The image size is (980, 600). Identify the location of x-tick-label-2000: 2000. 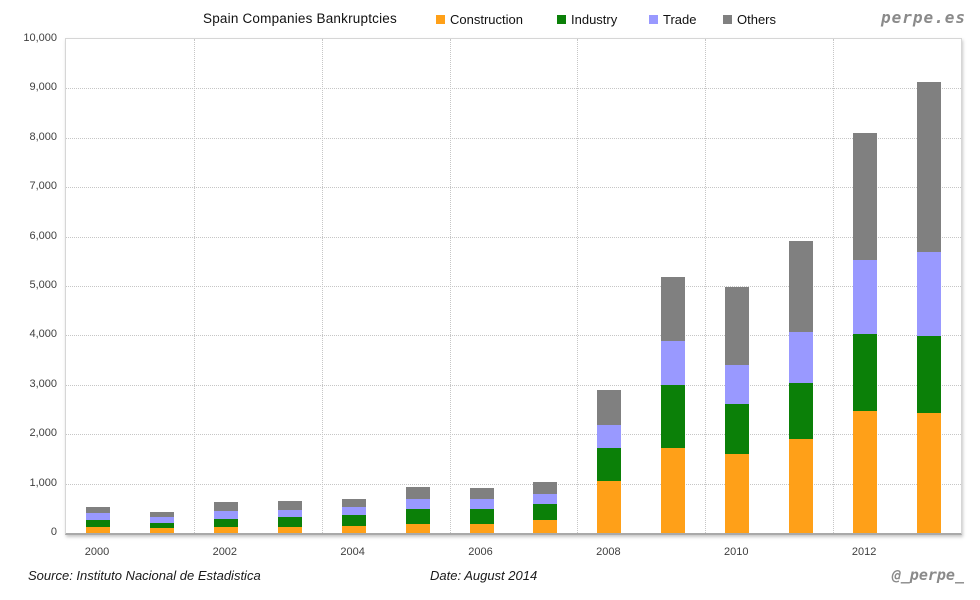
(97, 552).